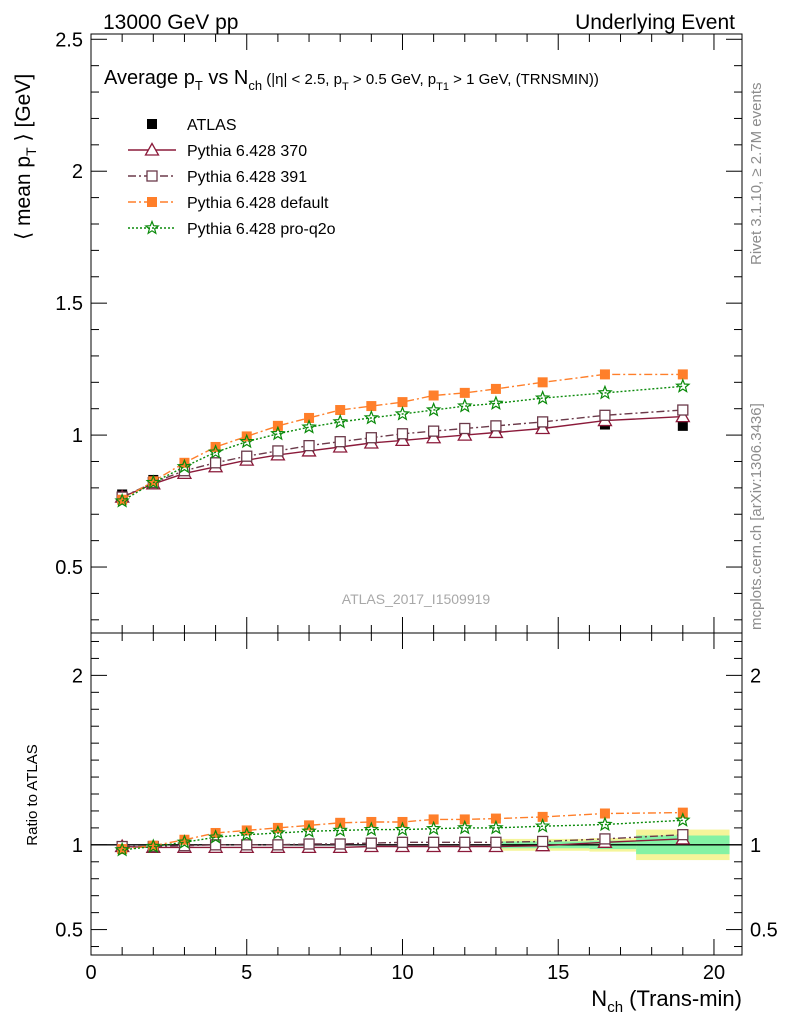 Image resolution: width=786 pixels, height=1024 pixels. What do you see at coordinates (232, 228) in the screenshot?
I see `legend-item: Pythia 6.428 pro-q2o` at bounding box center [232, 228].